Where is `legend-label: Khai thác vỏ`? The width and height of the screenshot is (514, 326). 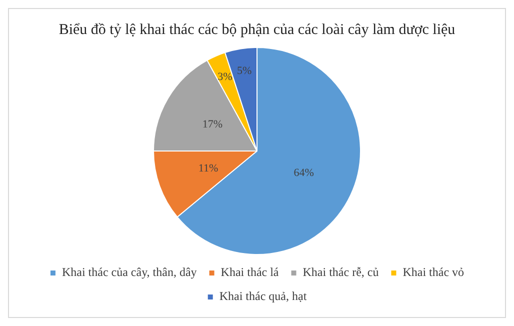
legend-label: Khai thác vỏ is located at coordinates (433, 272).